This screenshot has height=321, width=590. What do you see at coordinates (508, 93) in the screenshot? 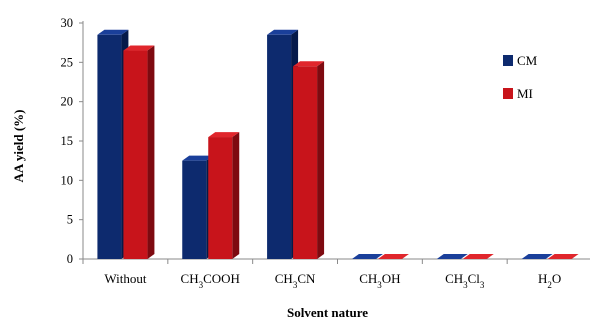
I see `legend-swatch-MI` at bounding box center [508, 93].